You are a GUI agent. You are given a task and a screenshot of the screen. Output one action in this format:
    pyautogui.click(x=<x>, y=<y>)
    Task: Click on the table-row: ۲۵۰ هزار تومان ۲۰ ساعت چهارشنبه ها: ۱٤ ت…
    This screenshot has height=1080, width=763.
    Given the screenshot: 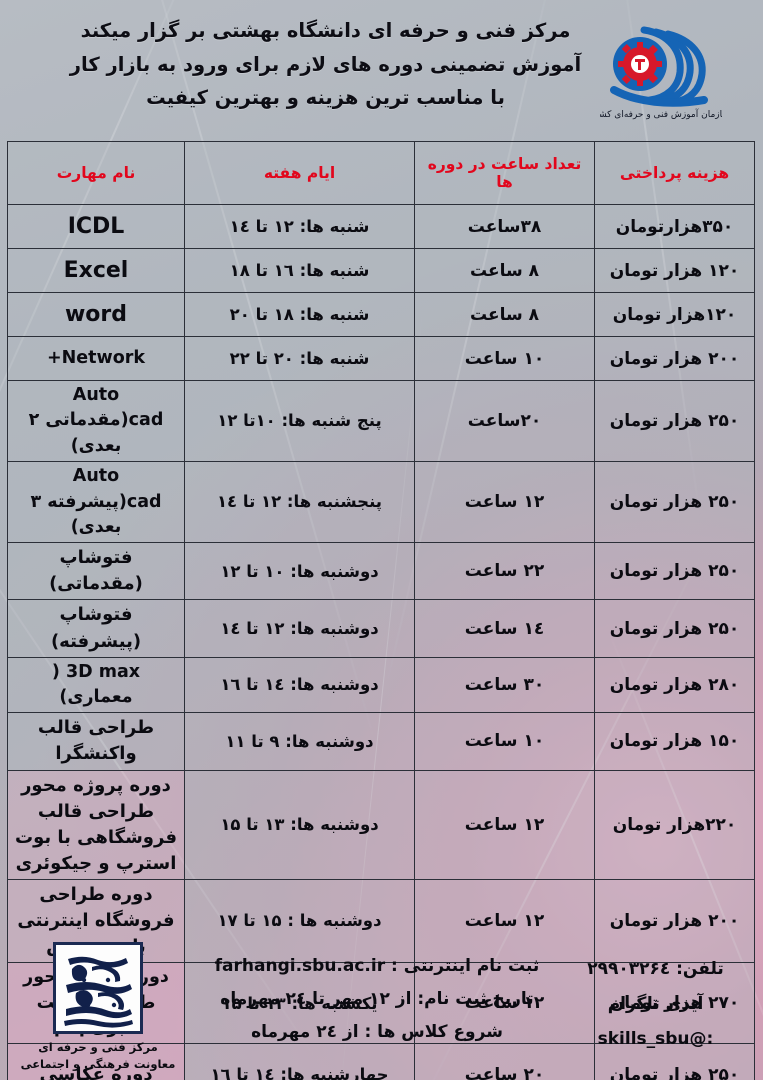 What is the action you would take?
    pyautogui.click(x=381, y=1061)
    